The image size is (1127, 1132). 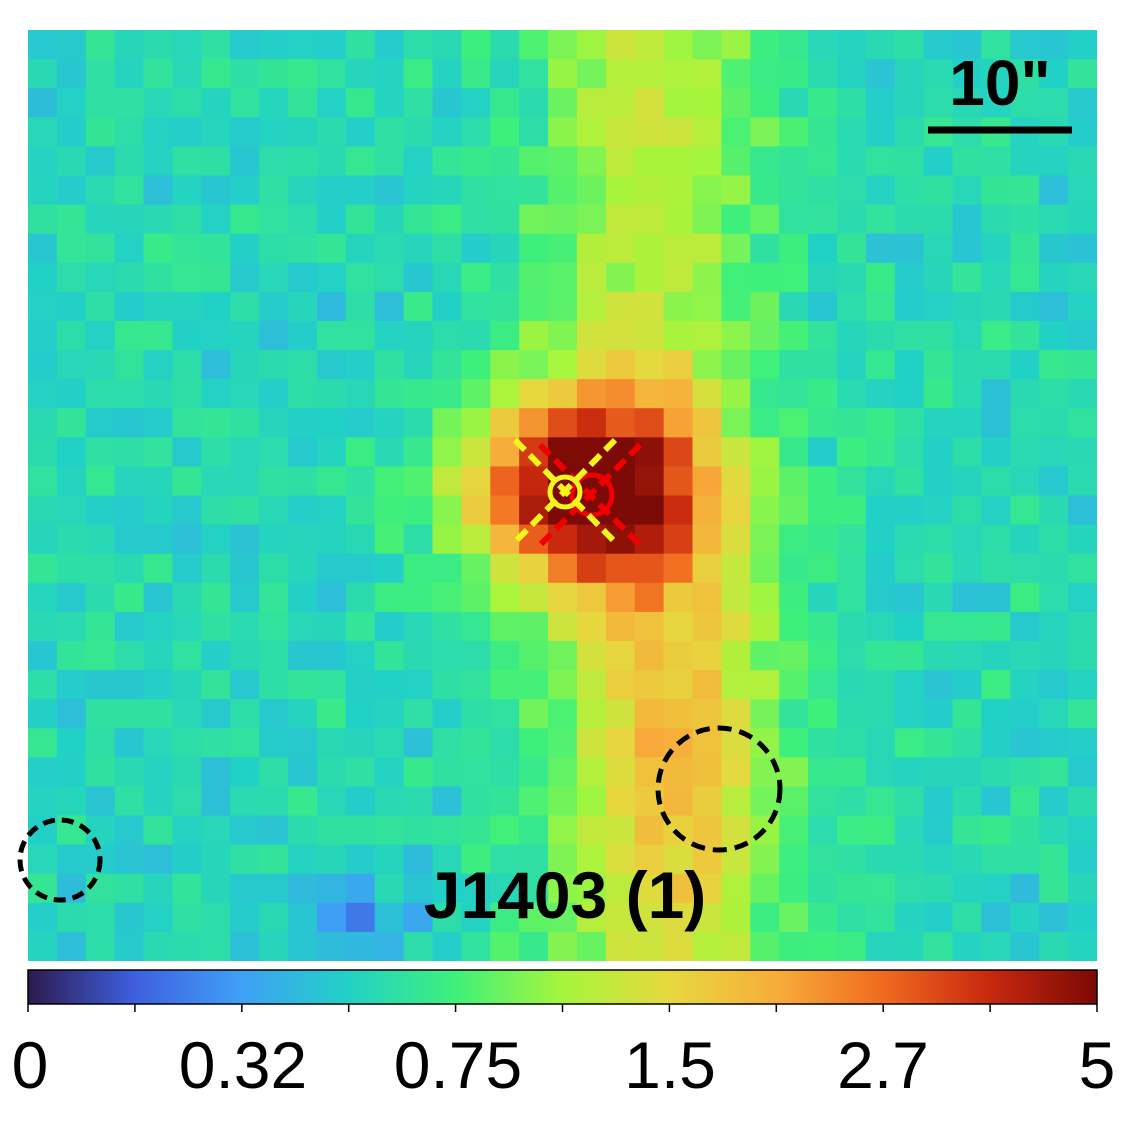 What do you see at coordinates (670, 1065) in the screenshot?
I see `colorbar-tick-label: 1.5` at bounding box center [670, 1065].